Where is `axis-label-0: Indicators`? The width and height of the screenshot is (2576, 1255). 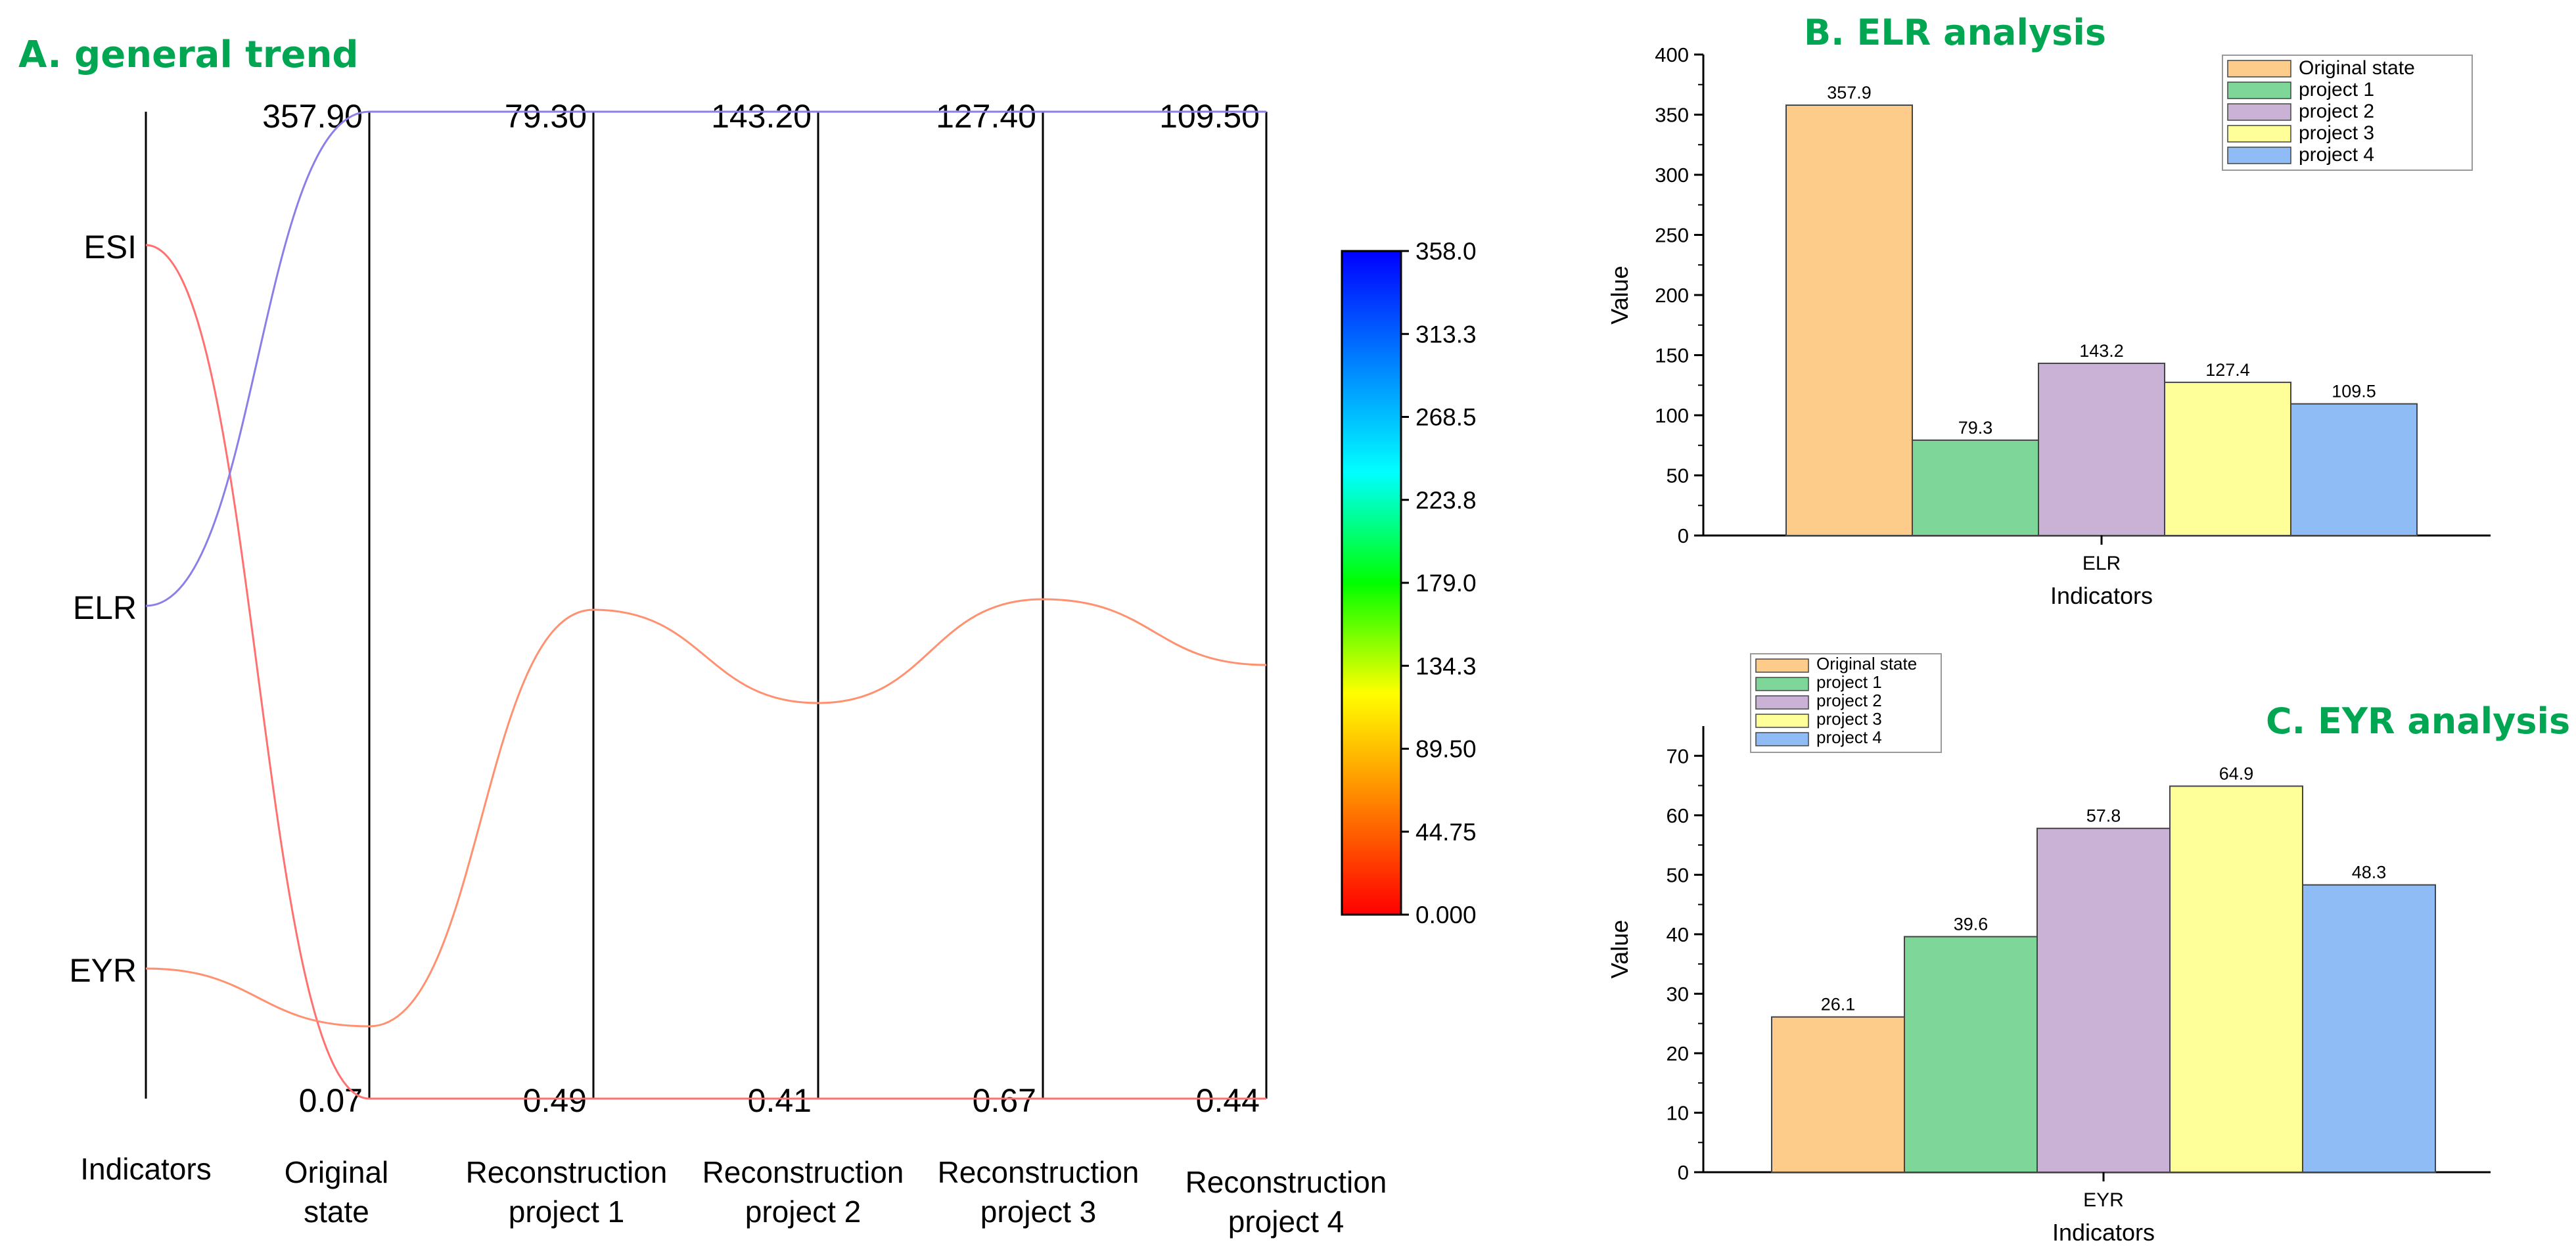
axis-label-0: Indicators is located at coordinates (145, 1169).